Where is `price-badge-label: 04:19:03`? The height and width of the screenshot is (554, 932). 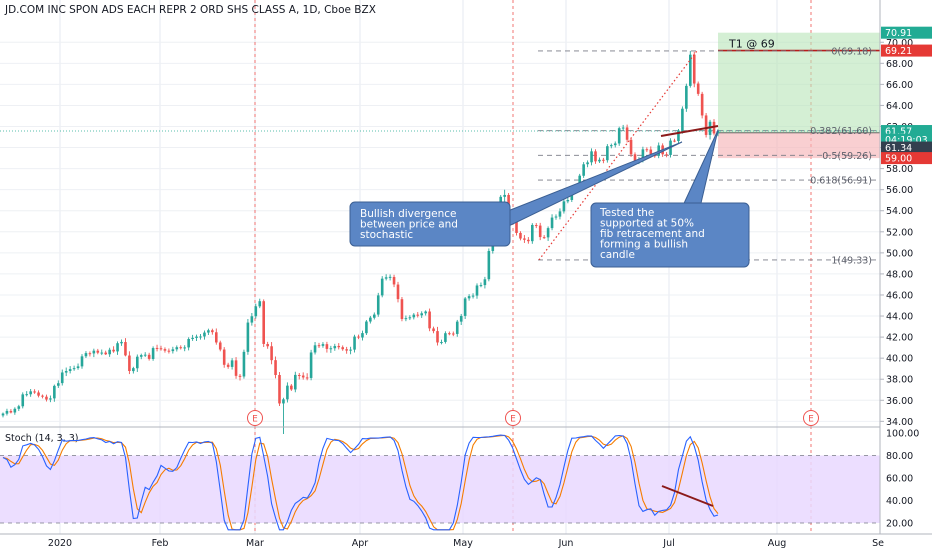 price-badge-label: 04:19:03 is located at coordinates (906, 140).